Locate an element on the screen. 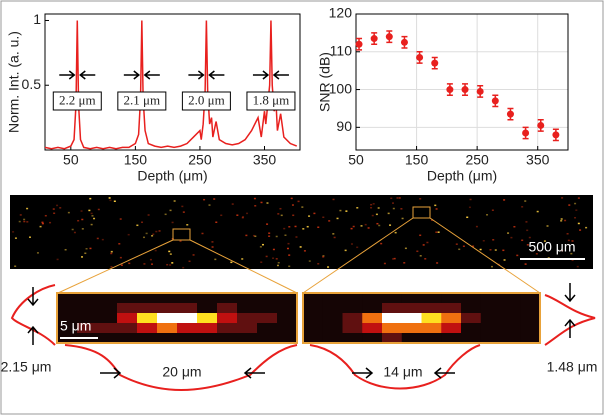  scale-bar-label: 500 μm is located at coordinates (552, 247).